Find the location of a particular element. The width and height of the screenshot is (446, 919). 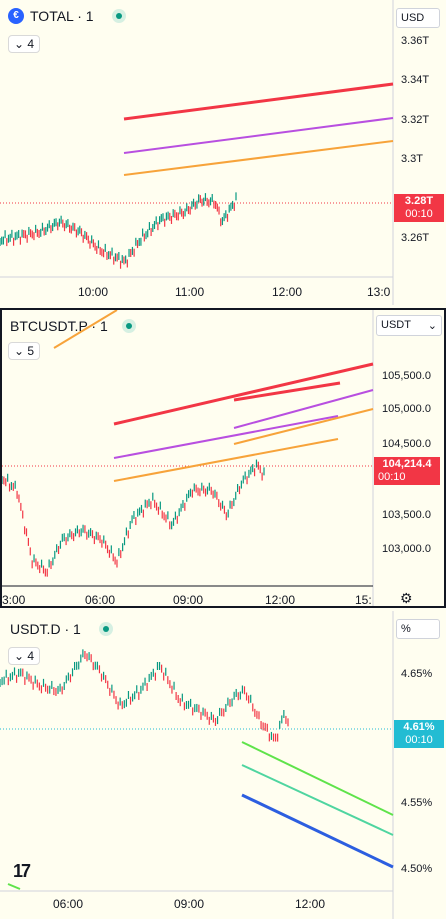

symbol-header: BTCUSDT.P · 1 is located at coordinates (73, 326).